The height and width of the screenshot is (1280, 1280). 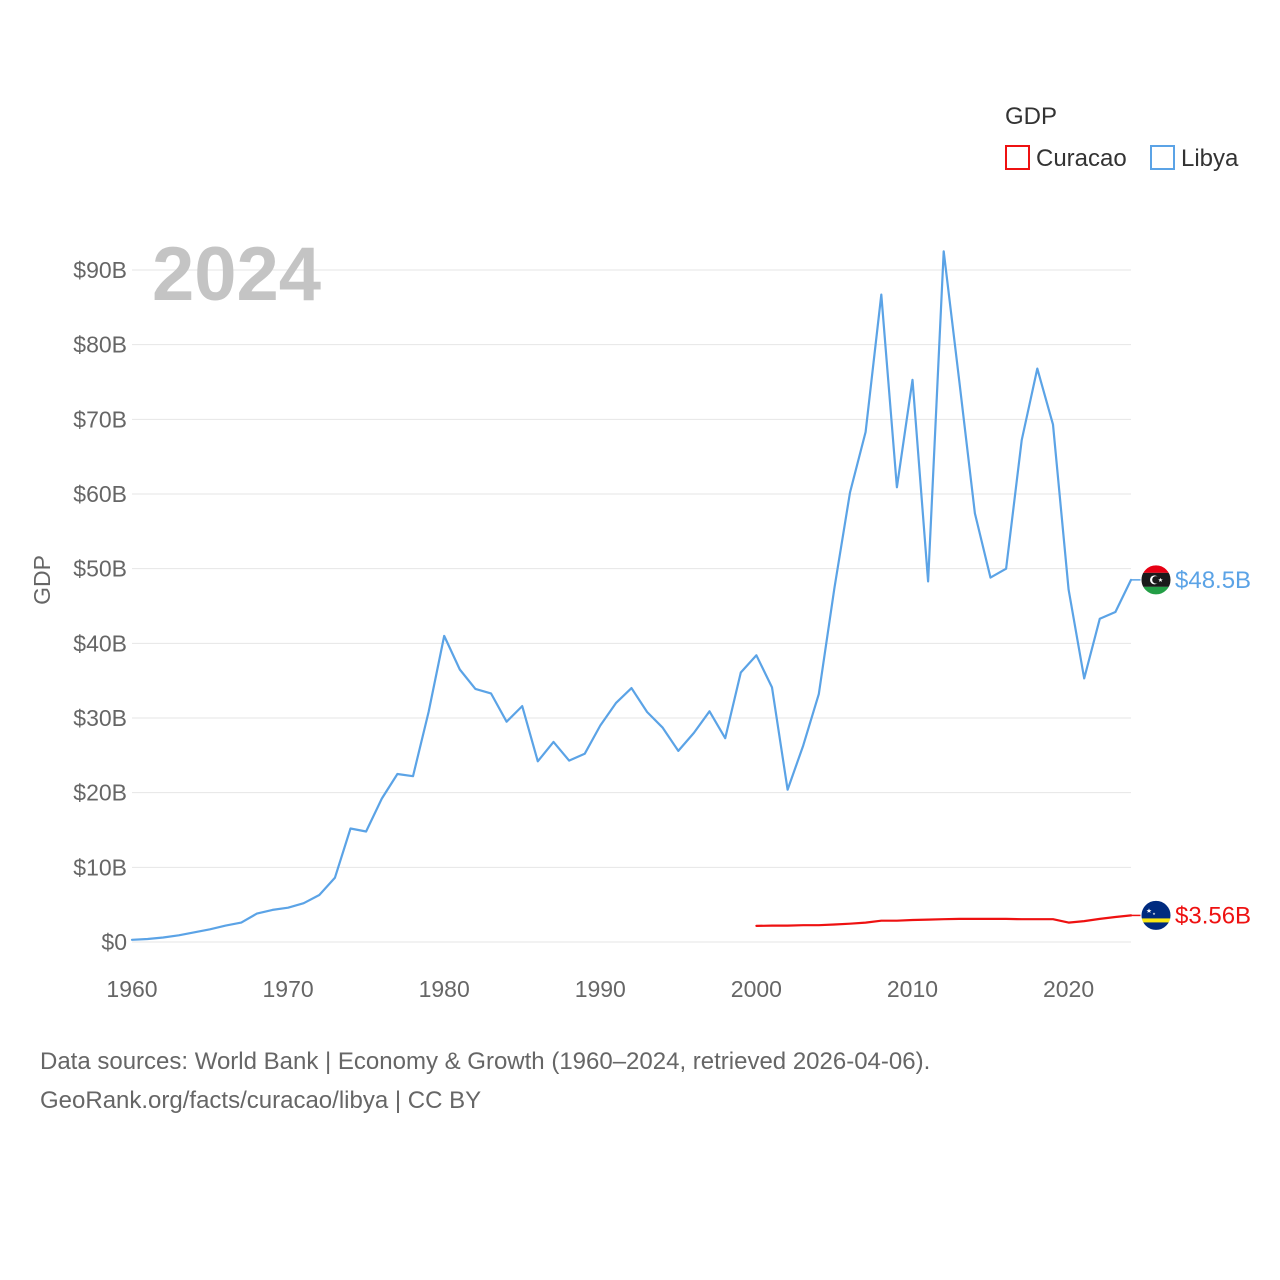 I want to click on y-tick-label: $20B, so click(x=100, y=793).